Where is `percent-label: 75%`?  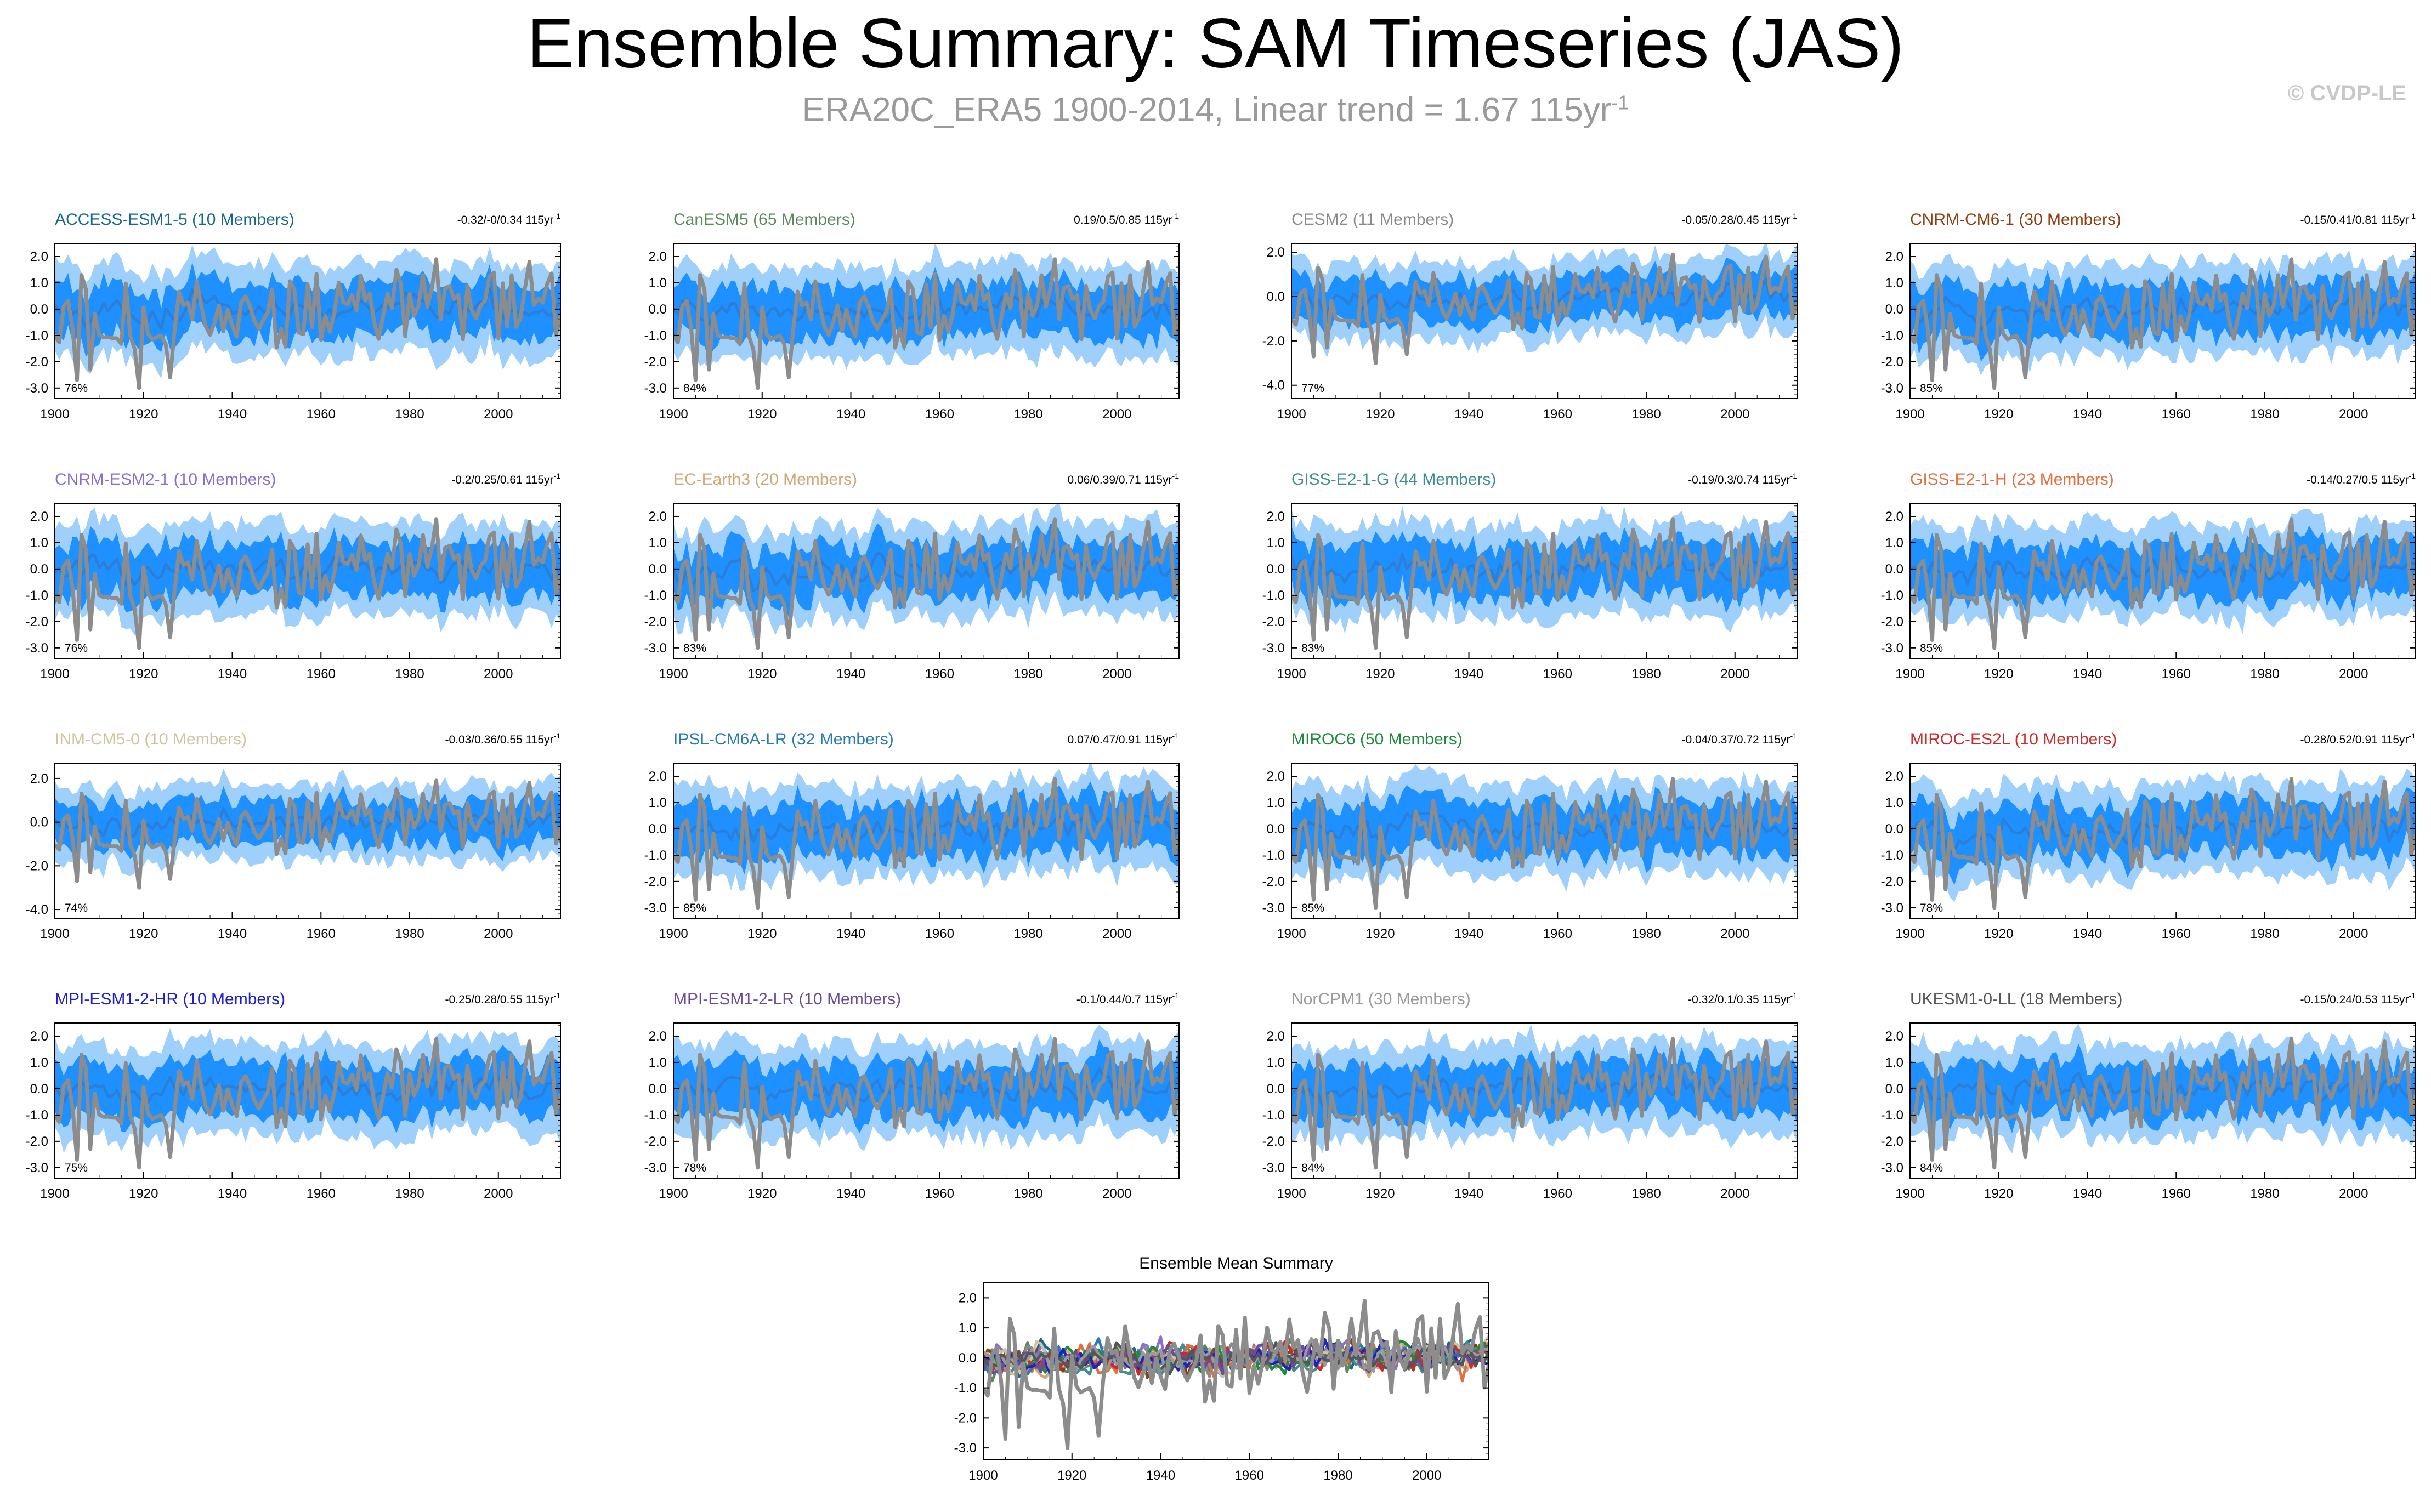 percent-label: 75% is located at coordinates (76, 1168).